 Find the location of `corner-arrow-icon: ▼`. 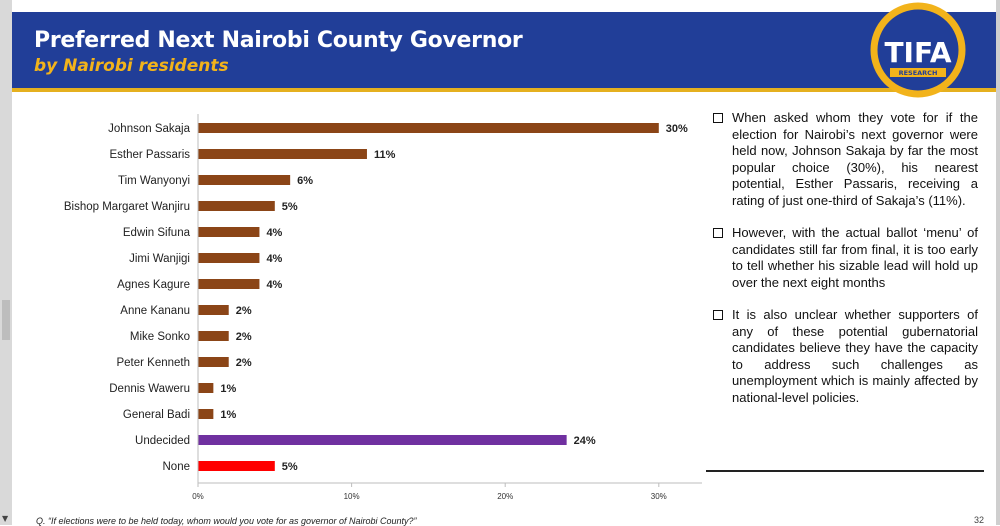

corner-arrow-icon: ▼ is located at coordinates (5, 518).